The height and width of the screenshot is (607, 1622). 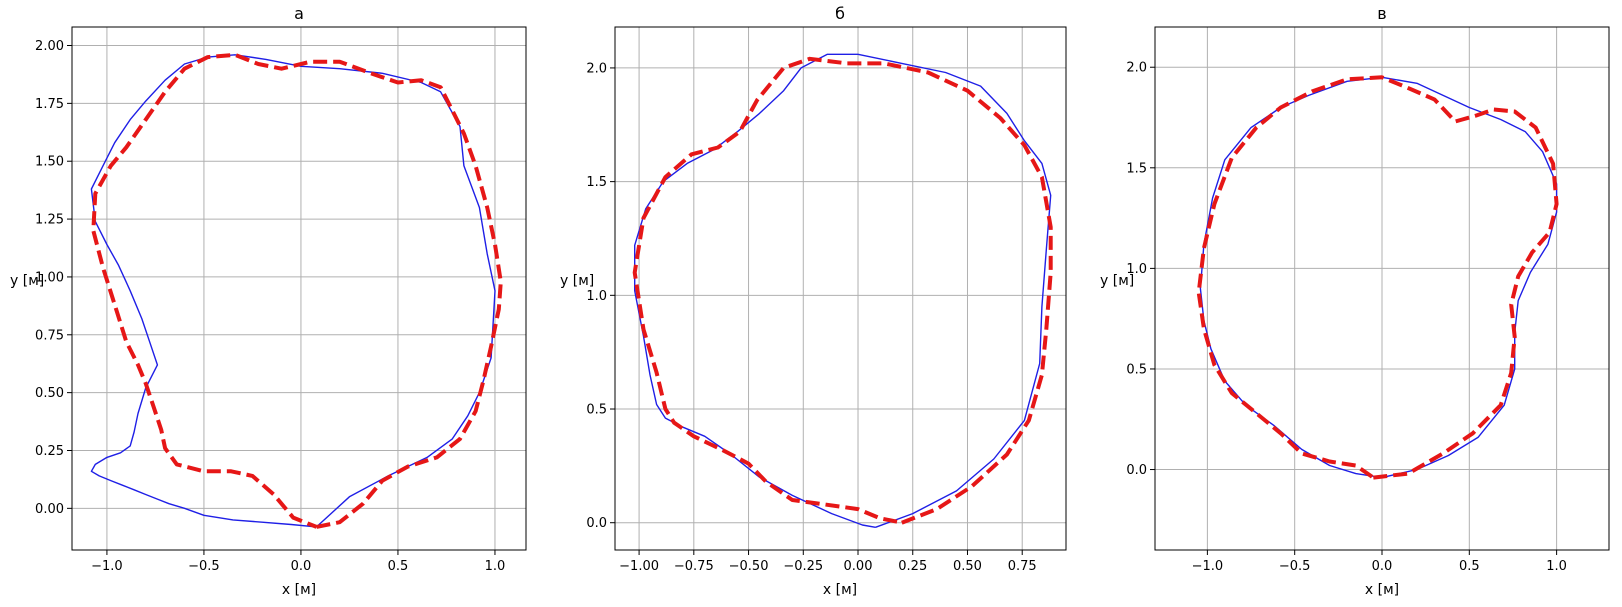 What do you see at coordinates (49, 104) in the screenshot?
I see `y-tick-label: 1.75` at bounding box center [49, 104].